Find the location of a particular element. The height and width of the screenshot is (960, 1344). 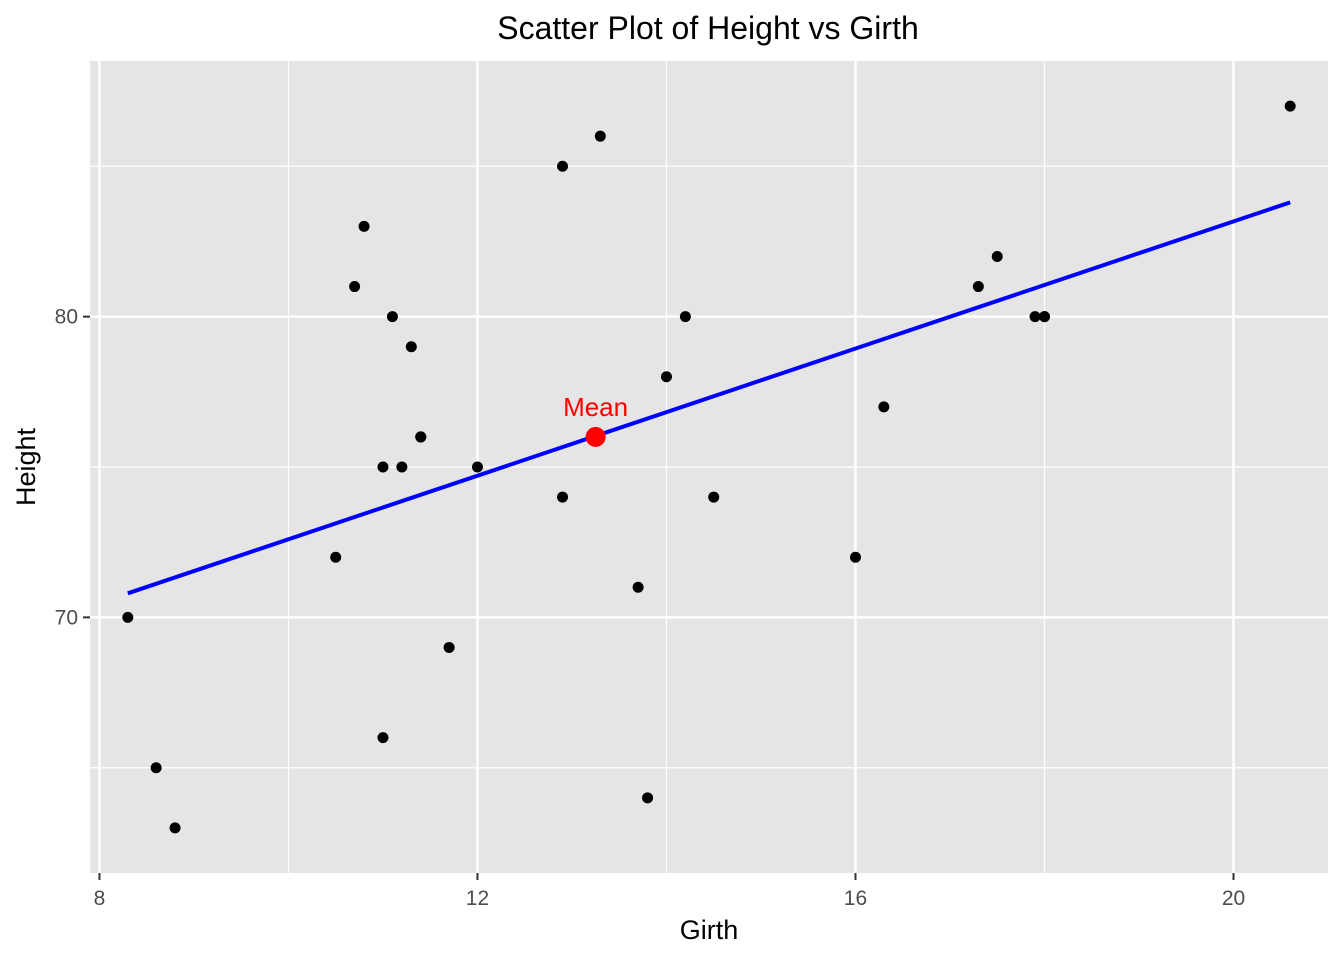

chart-title: Scatter Plot of Height vs Girth is located at coordinates (708, 28).